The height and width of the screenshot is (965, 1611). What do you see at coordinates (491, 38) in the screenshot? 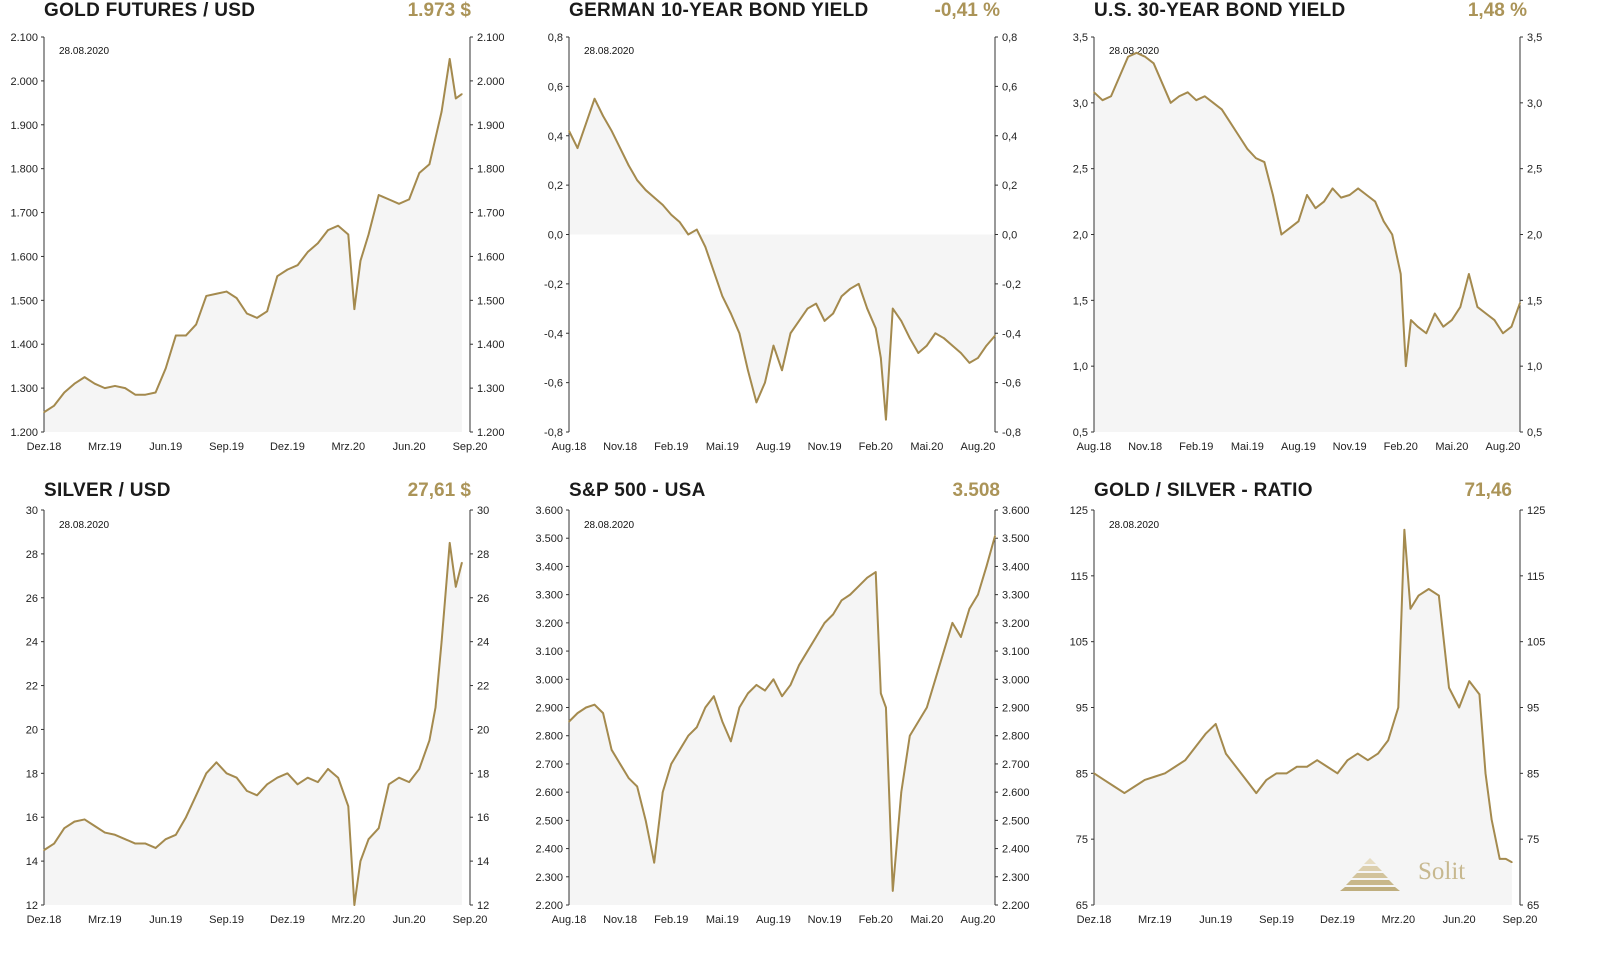
I see `y-tick-label-right: 2.100` at bounding box center [491, 38].